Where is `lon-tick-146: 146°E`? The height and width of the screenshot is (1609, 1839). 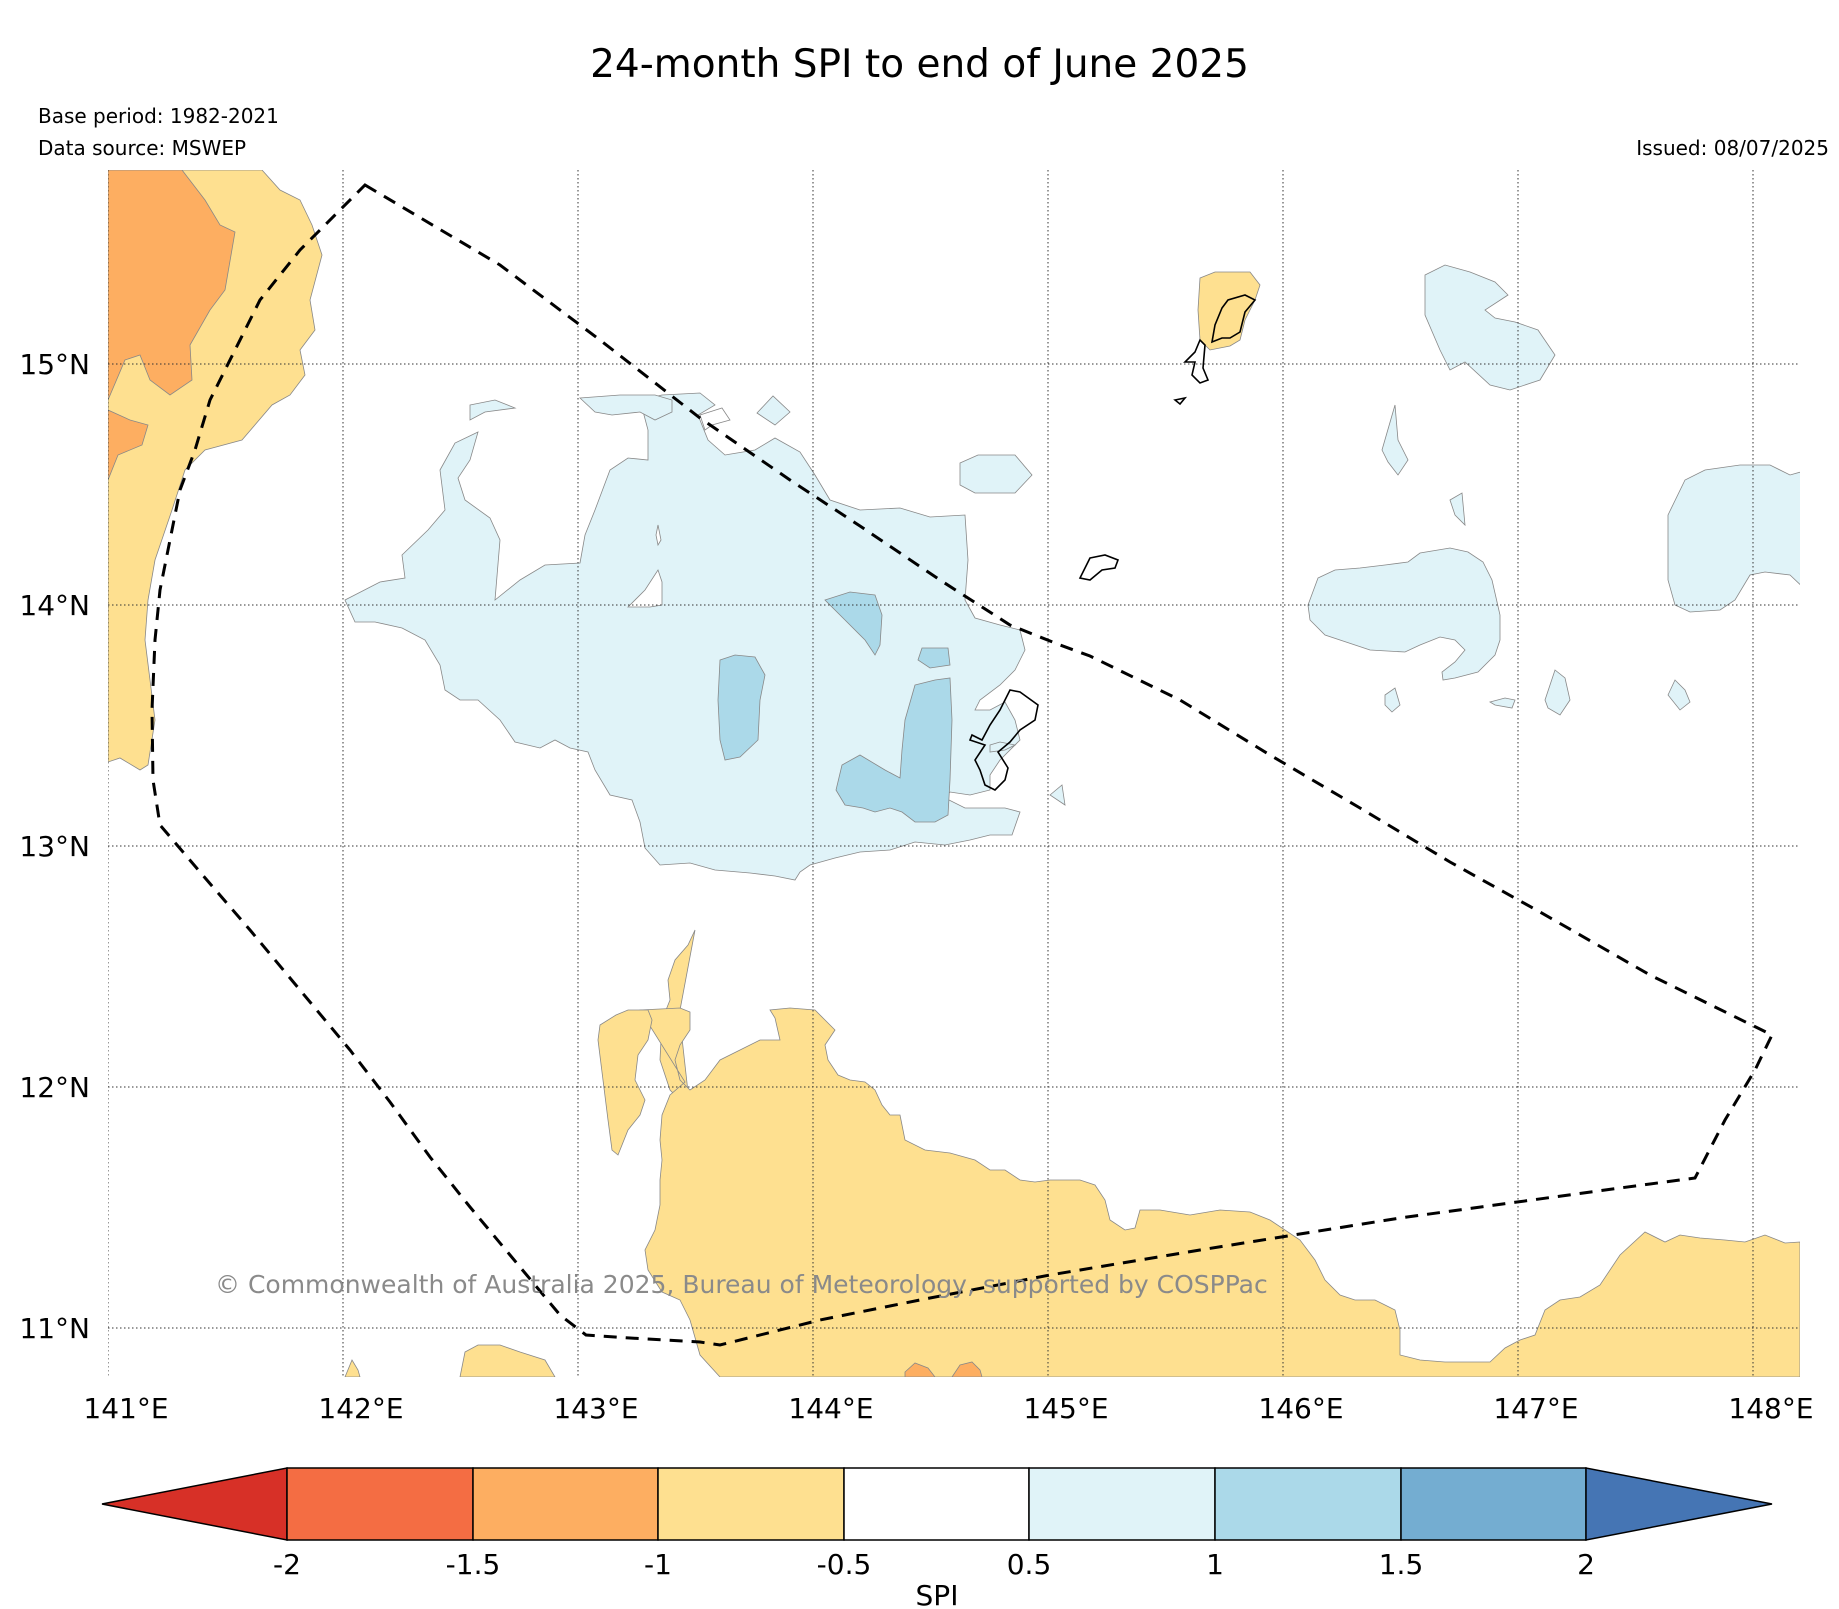
lon-tick-146: 146°E is located at coordinates (1300, 1408).